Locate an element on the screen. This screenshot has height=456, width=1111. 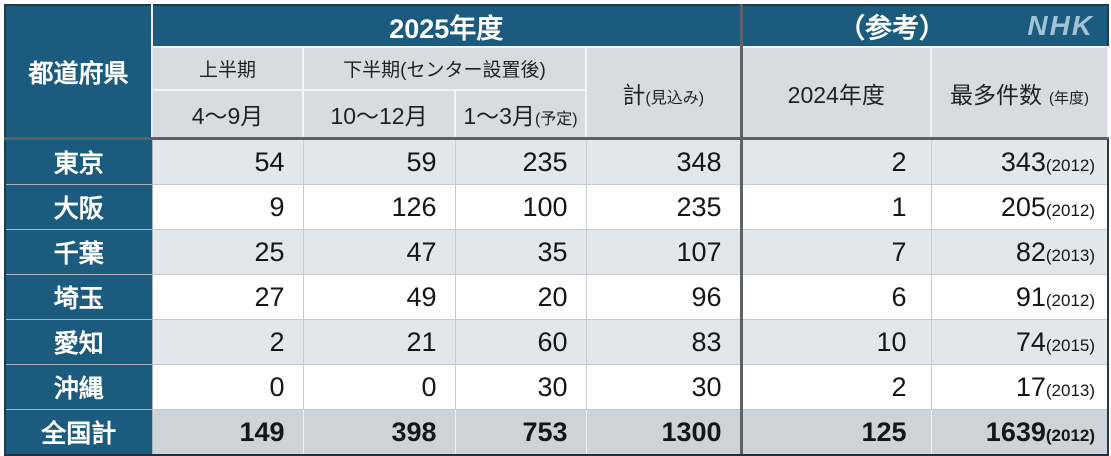
cell-max-count: 17(2013) is located at coordinates (1019, 387).